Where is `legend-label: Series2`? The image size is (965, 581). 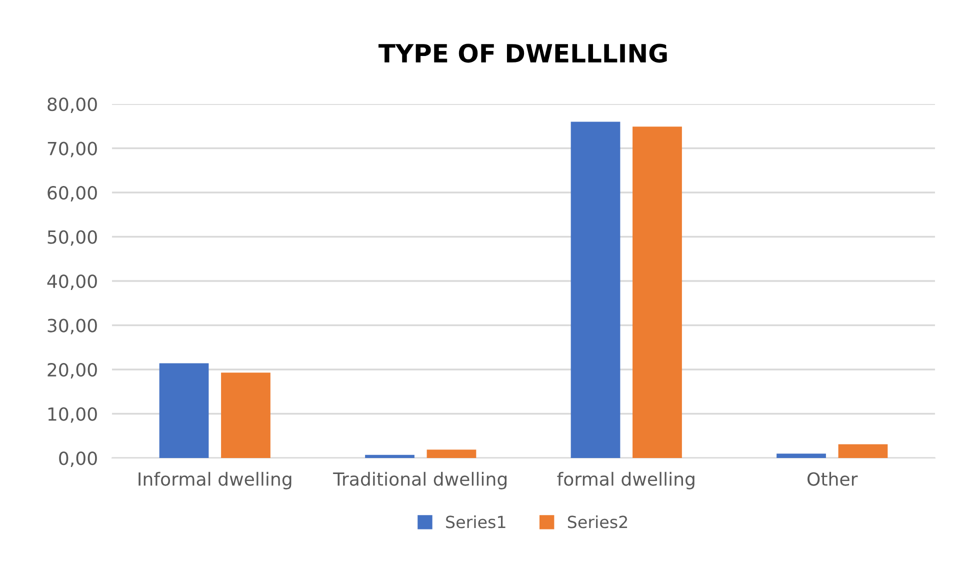 legend-label: Series2 is located at coordinates (598, 521).